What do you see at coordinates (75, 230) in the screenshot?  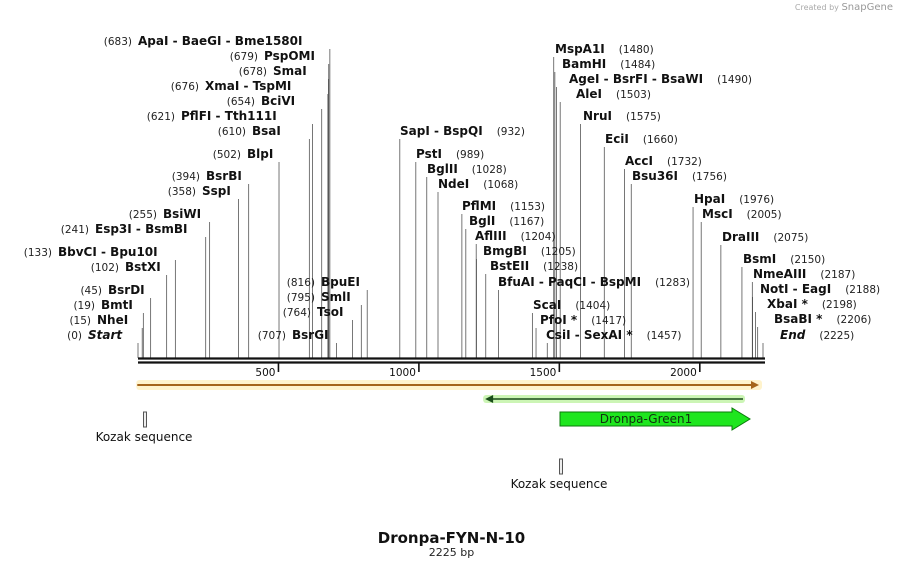 I see `enzyme-position: (241)` at bounding box center [75, 230].